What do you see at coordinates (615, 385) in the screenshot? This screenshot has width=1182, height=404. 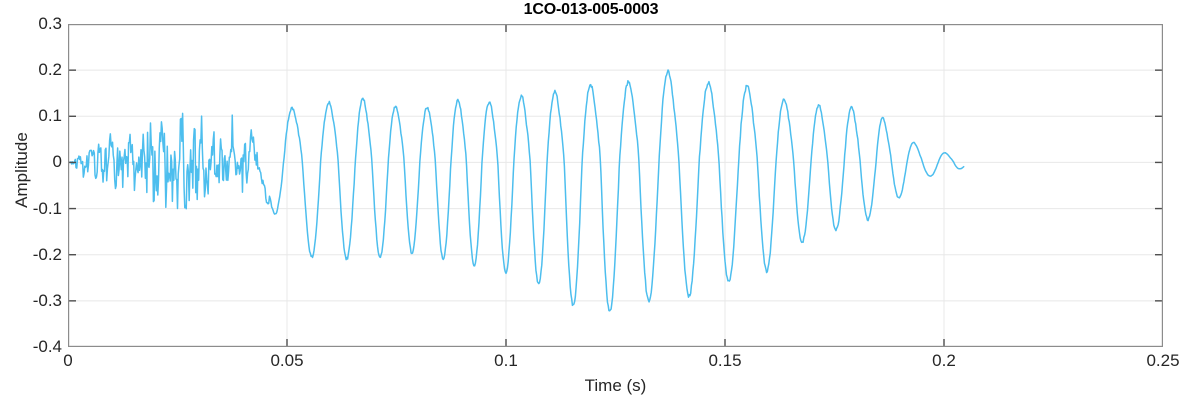 I see `x-axis-label: Time (s)` at bounding box center [615, 385].